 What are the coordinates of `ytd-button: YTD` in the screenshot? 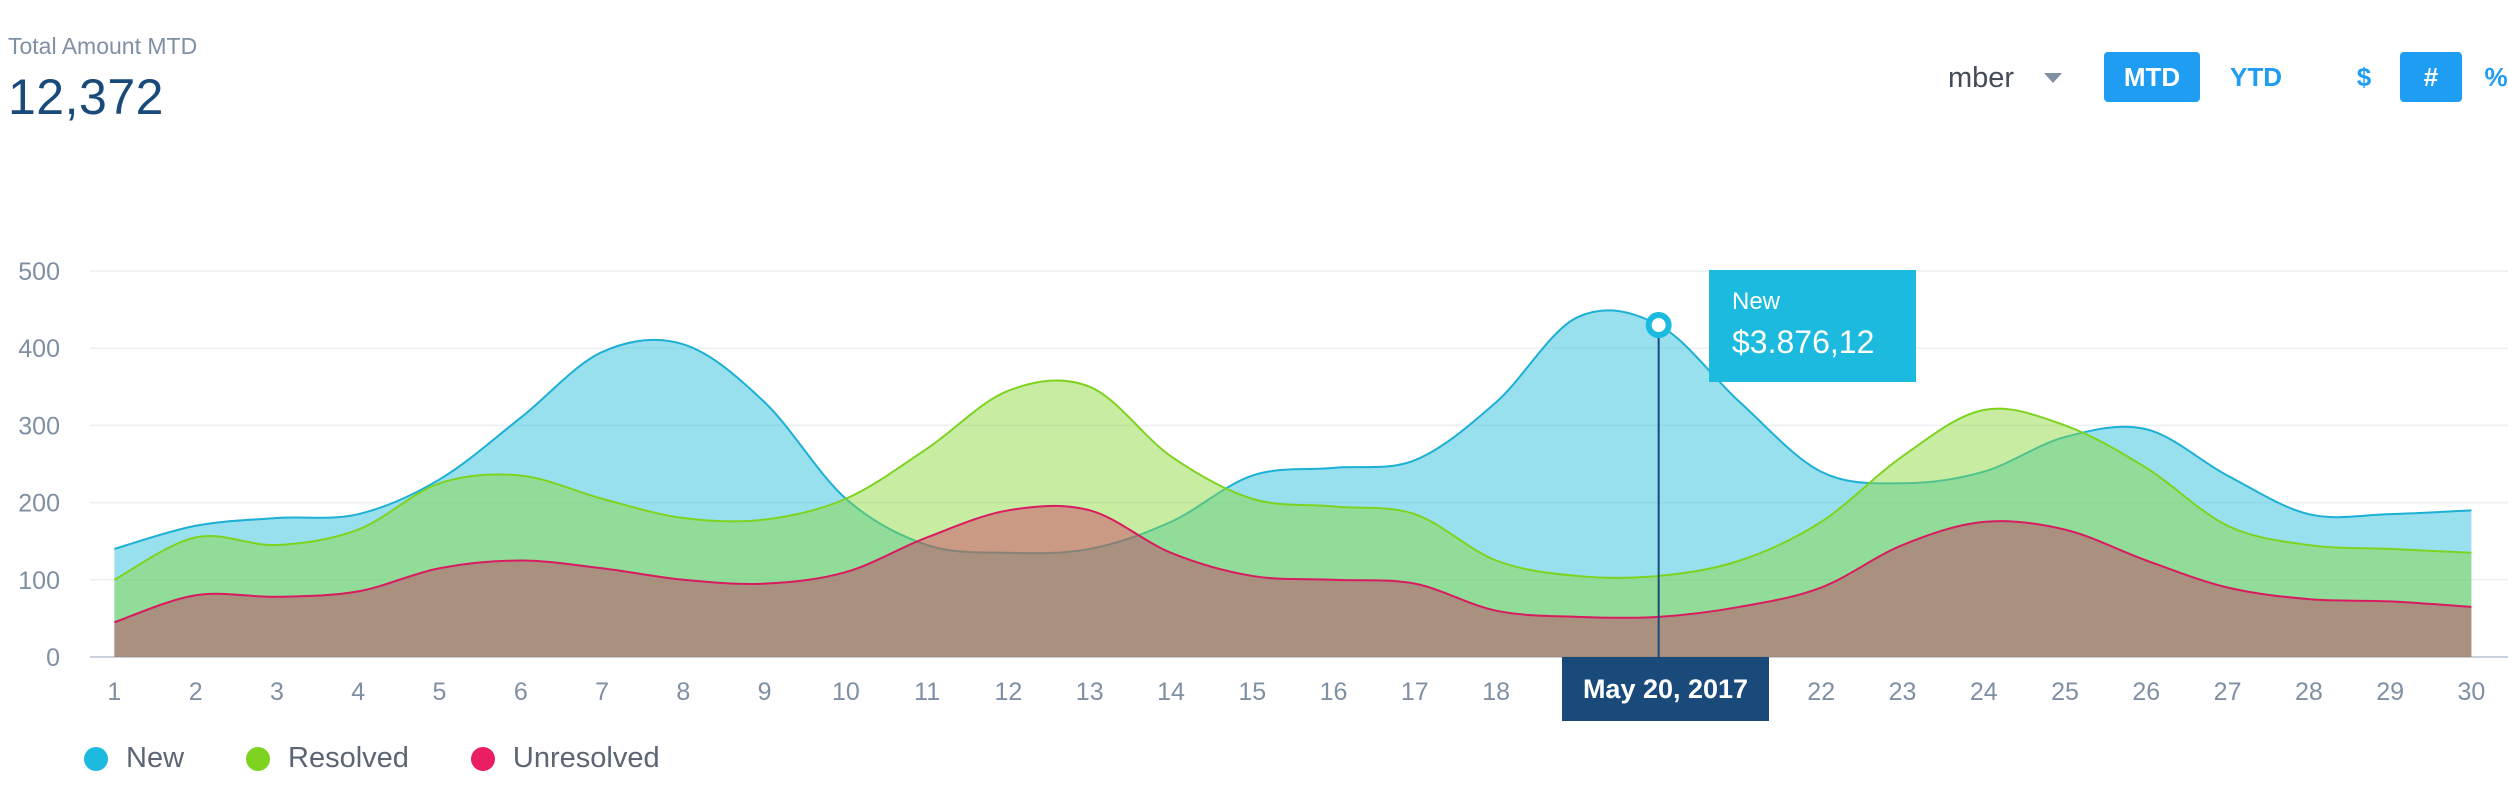 It's located at (2256, 76).